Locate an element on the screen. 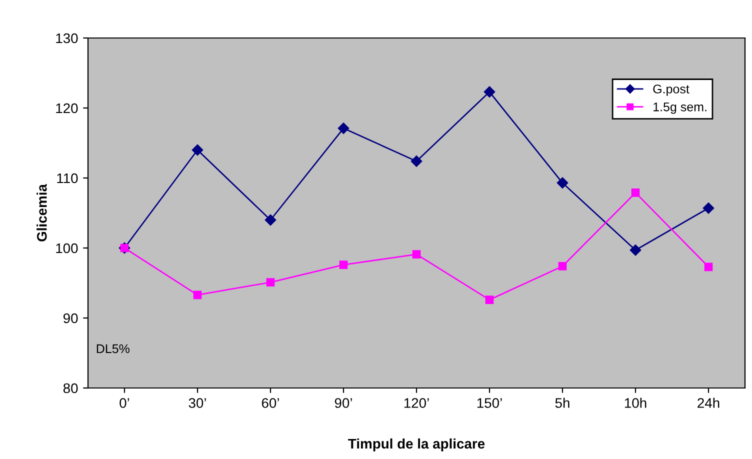 The width and height of the screenshot is (752, 459). x-tick-label: 60’ is located at coordinates (270, 403).